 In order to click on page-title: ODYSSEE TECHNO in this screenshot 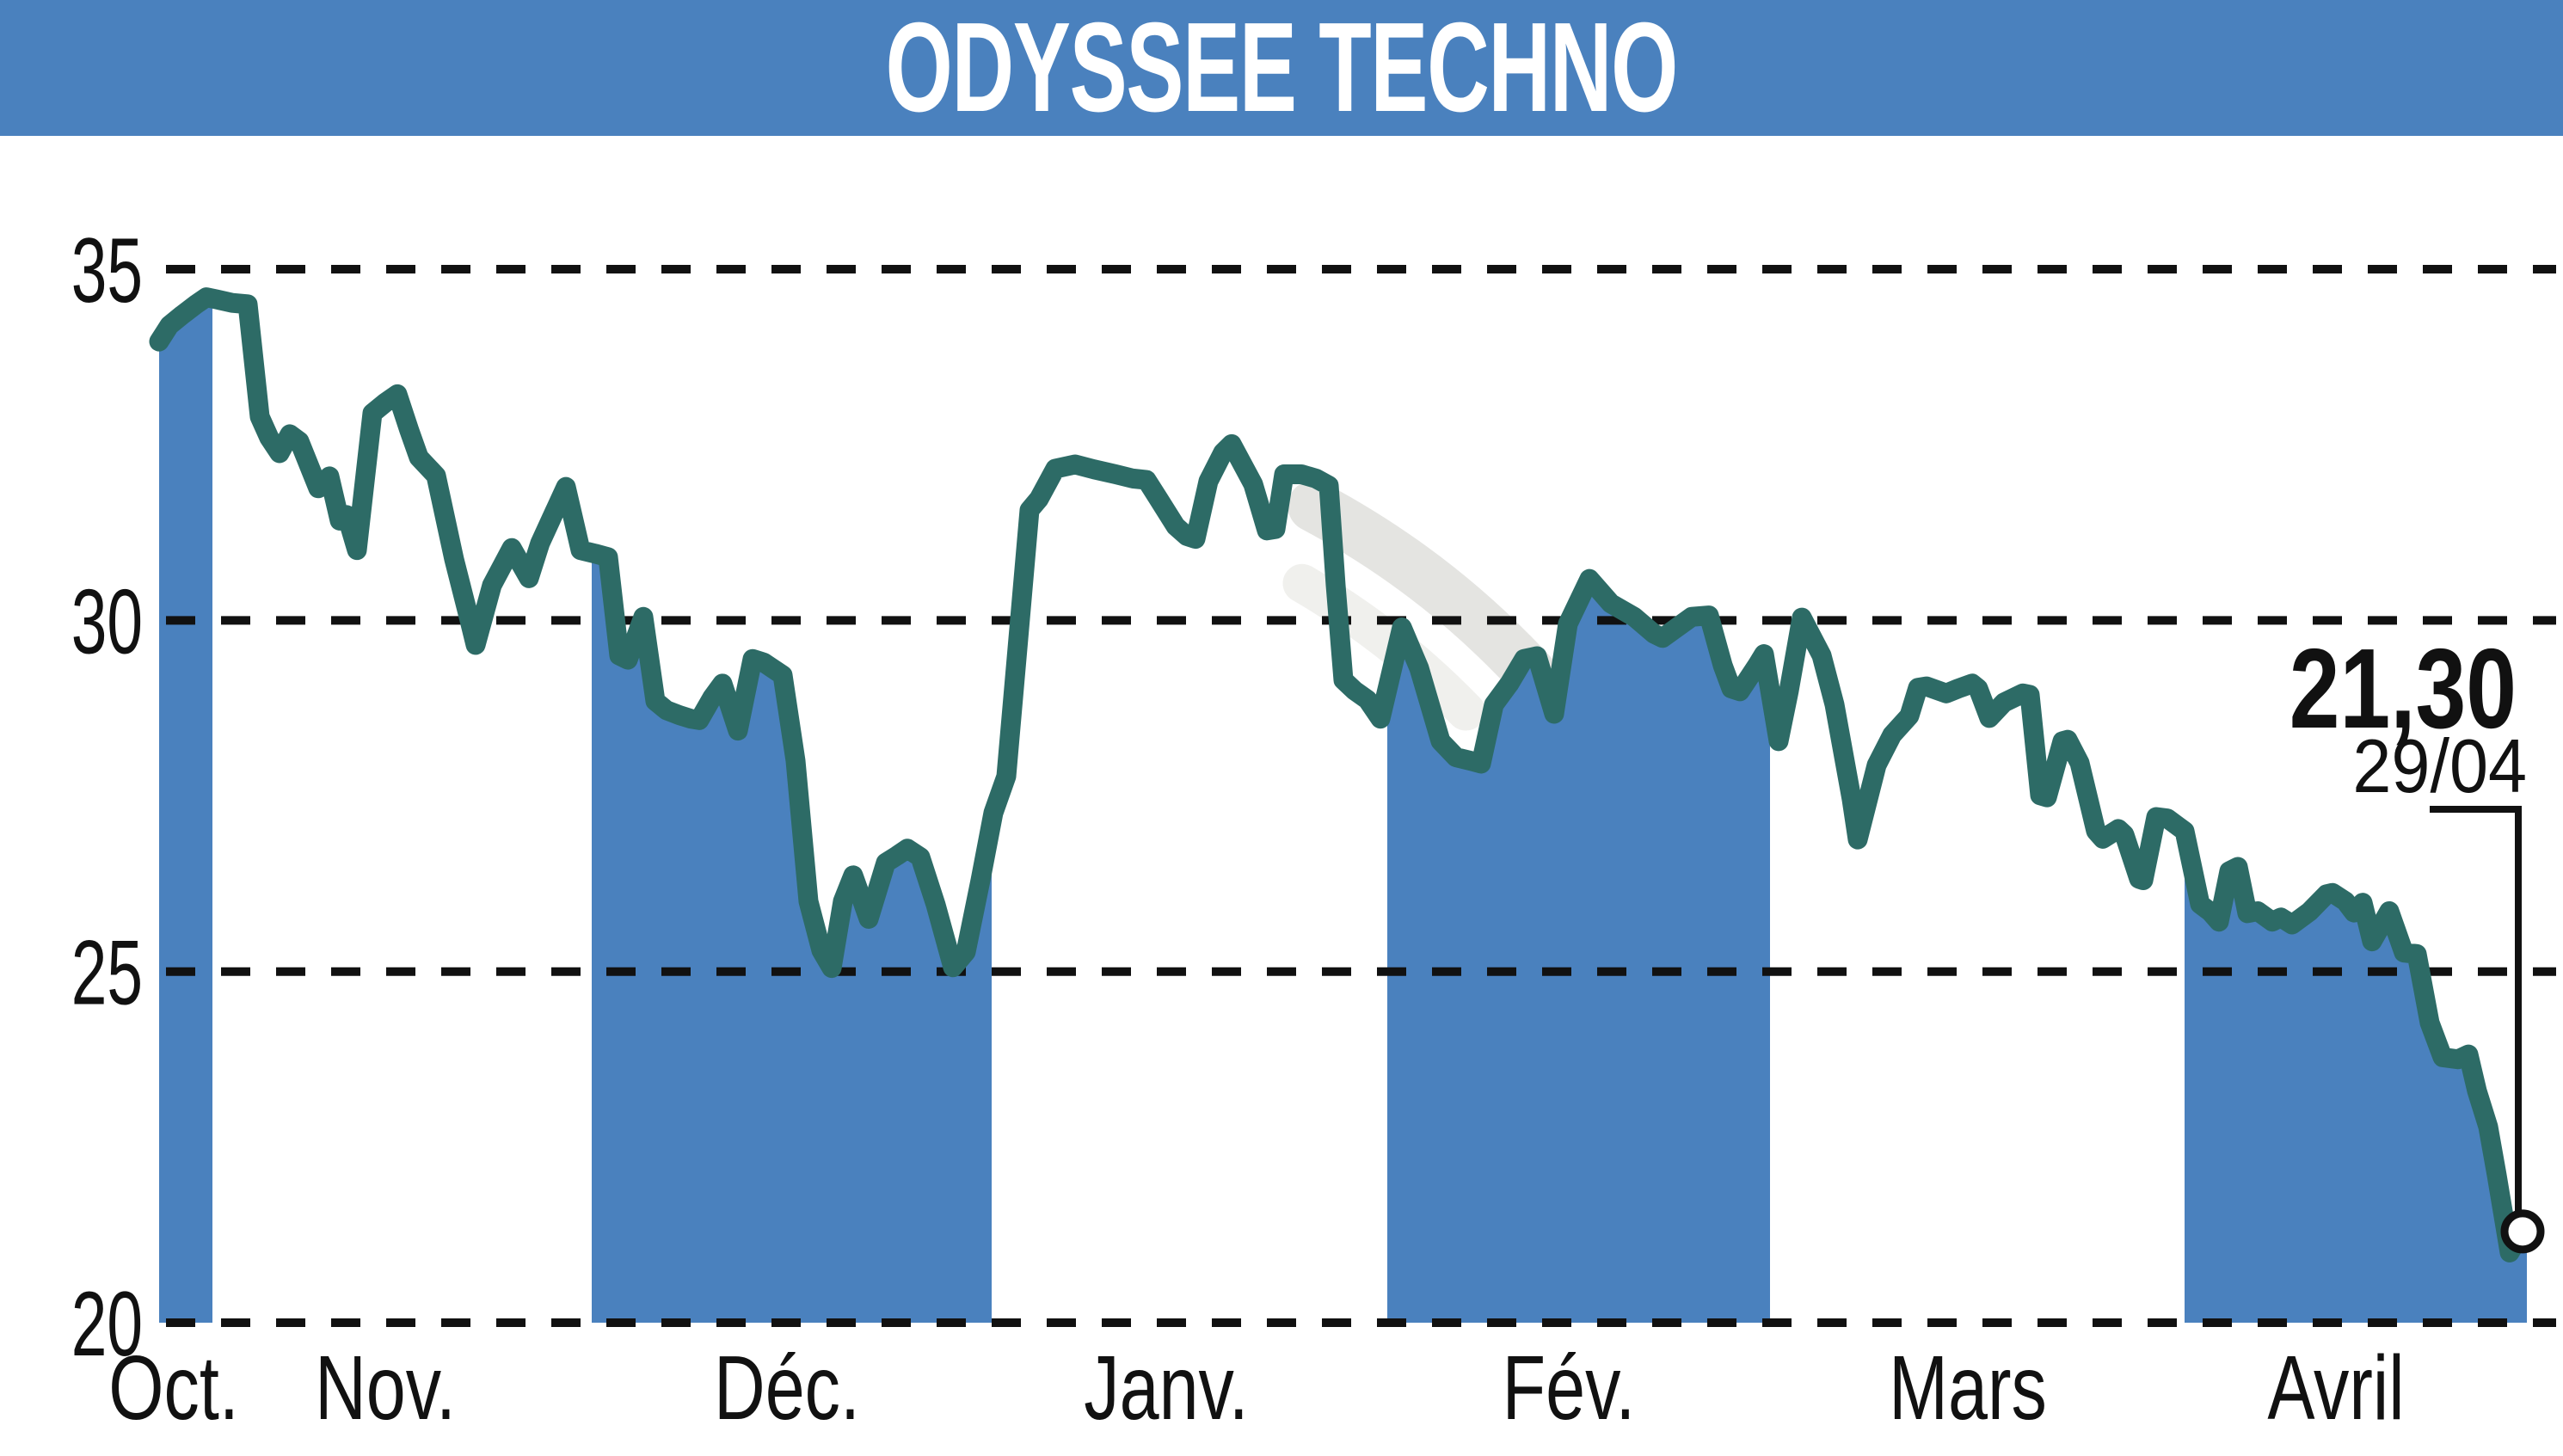, I will do `click(1282, 69)`.